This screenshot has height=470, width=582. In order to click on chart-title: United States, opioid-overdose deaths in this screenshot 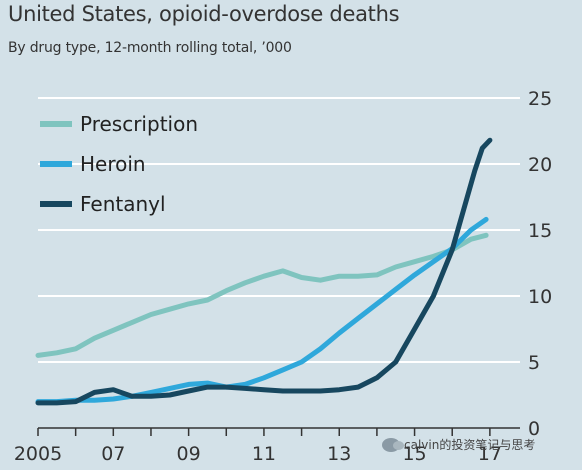, I will do `click(204, 14)`.